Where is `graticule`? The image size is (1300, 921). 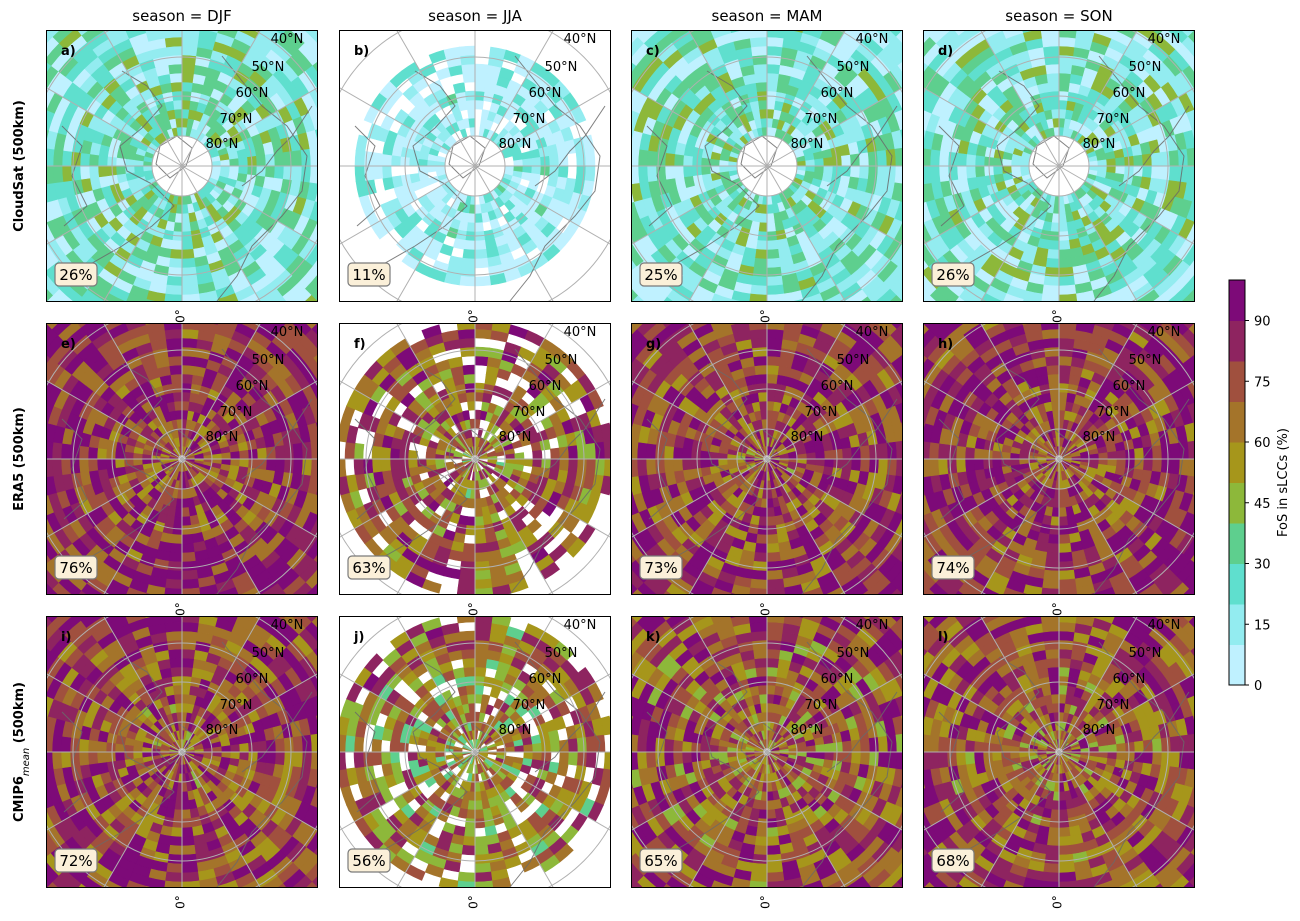 graticule is located at coordinates (475, 459).